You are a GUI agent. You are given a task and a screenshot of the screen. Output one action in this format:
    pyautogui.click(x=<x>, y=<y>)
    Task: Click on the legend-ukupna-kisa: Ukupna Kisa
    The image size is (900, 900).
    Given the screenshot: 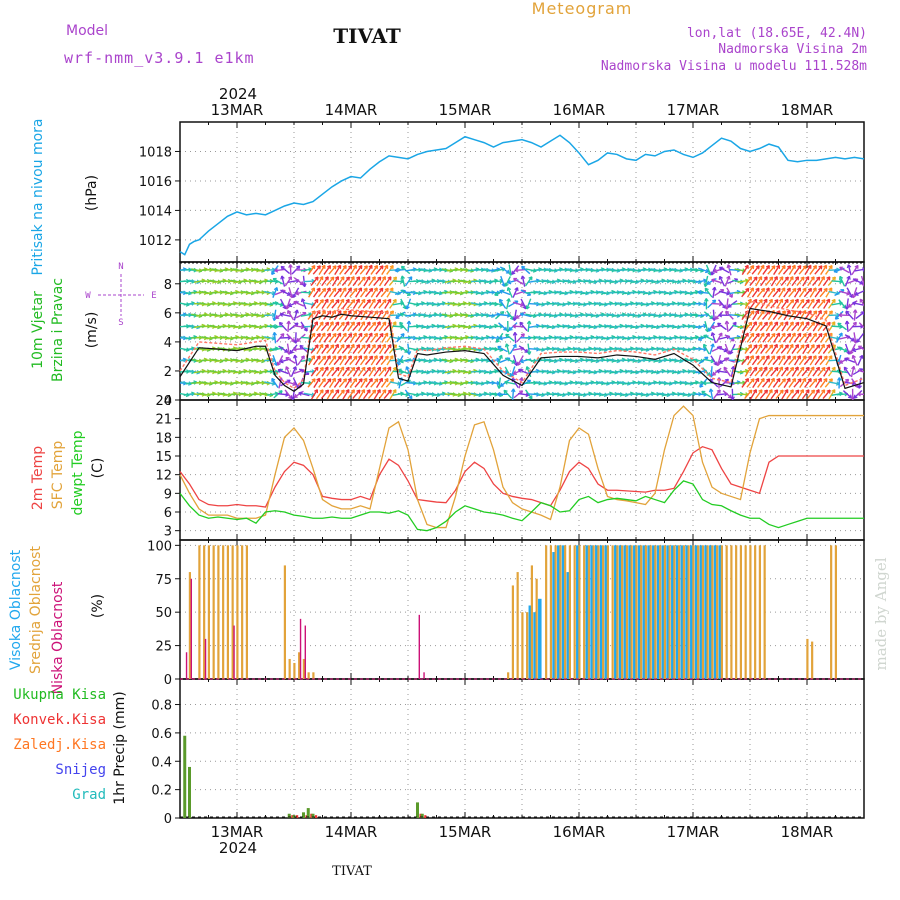 What is the action you would take?
    pyautogui.click(x=59, y=695)
    